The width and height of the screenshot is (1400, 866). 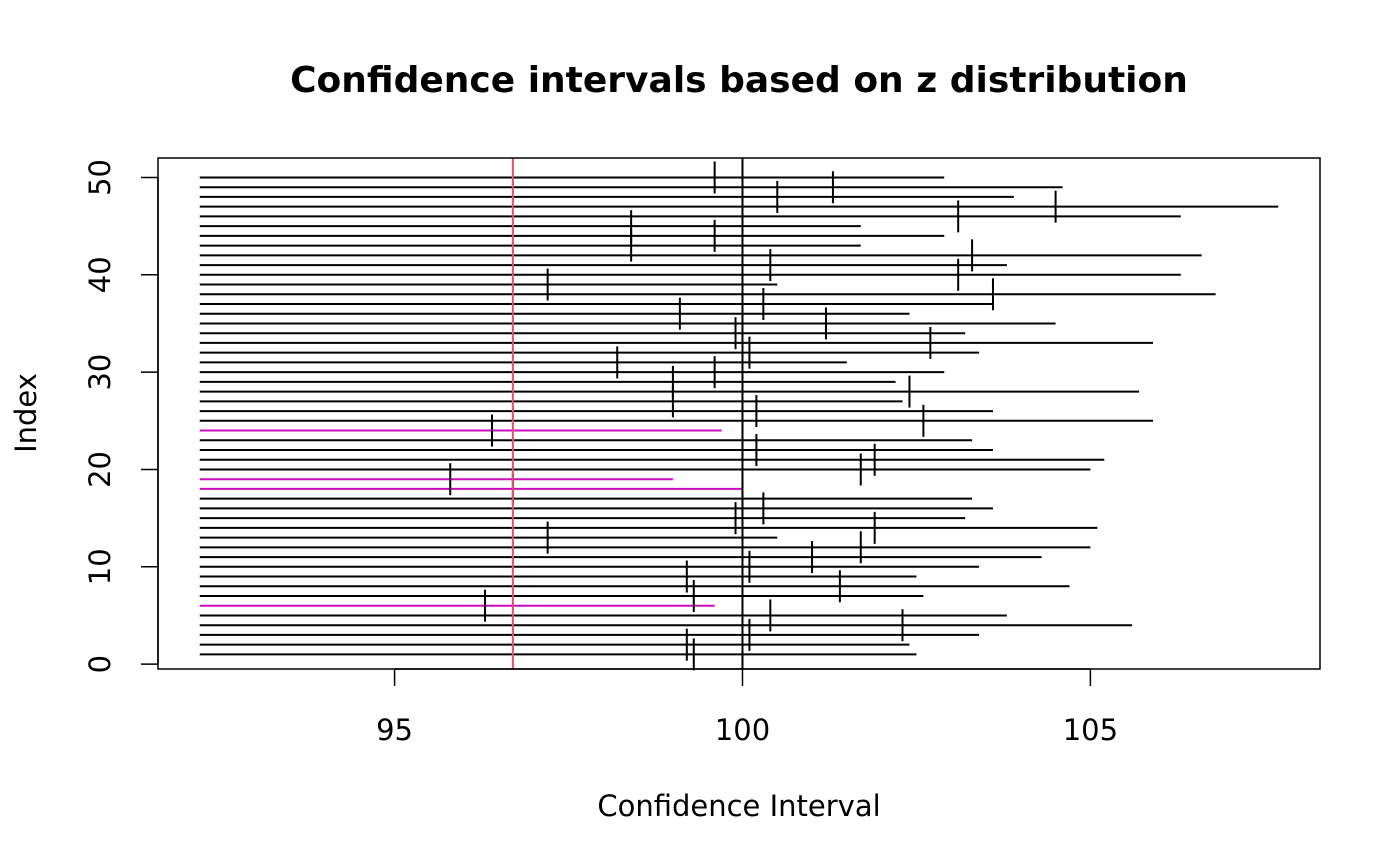 What do you see at coordinates (100, 664) in the screenshot?
I see `y-tick-label-0: 0` at bounding box center [100, 664].